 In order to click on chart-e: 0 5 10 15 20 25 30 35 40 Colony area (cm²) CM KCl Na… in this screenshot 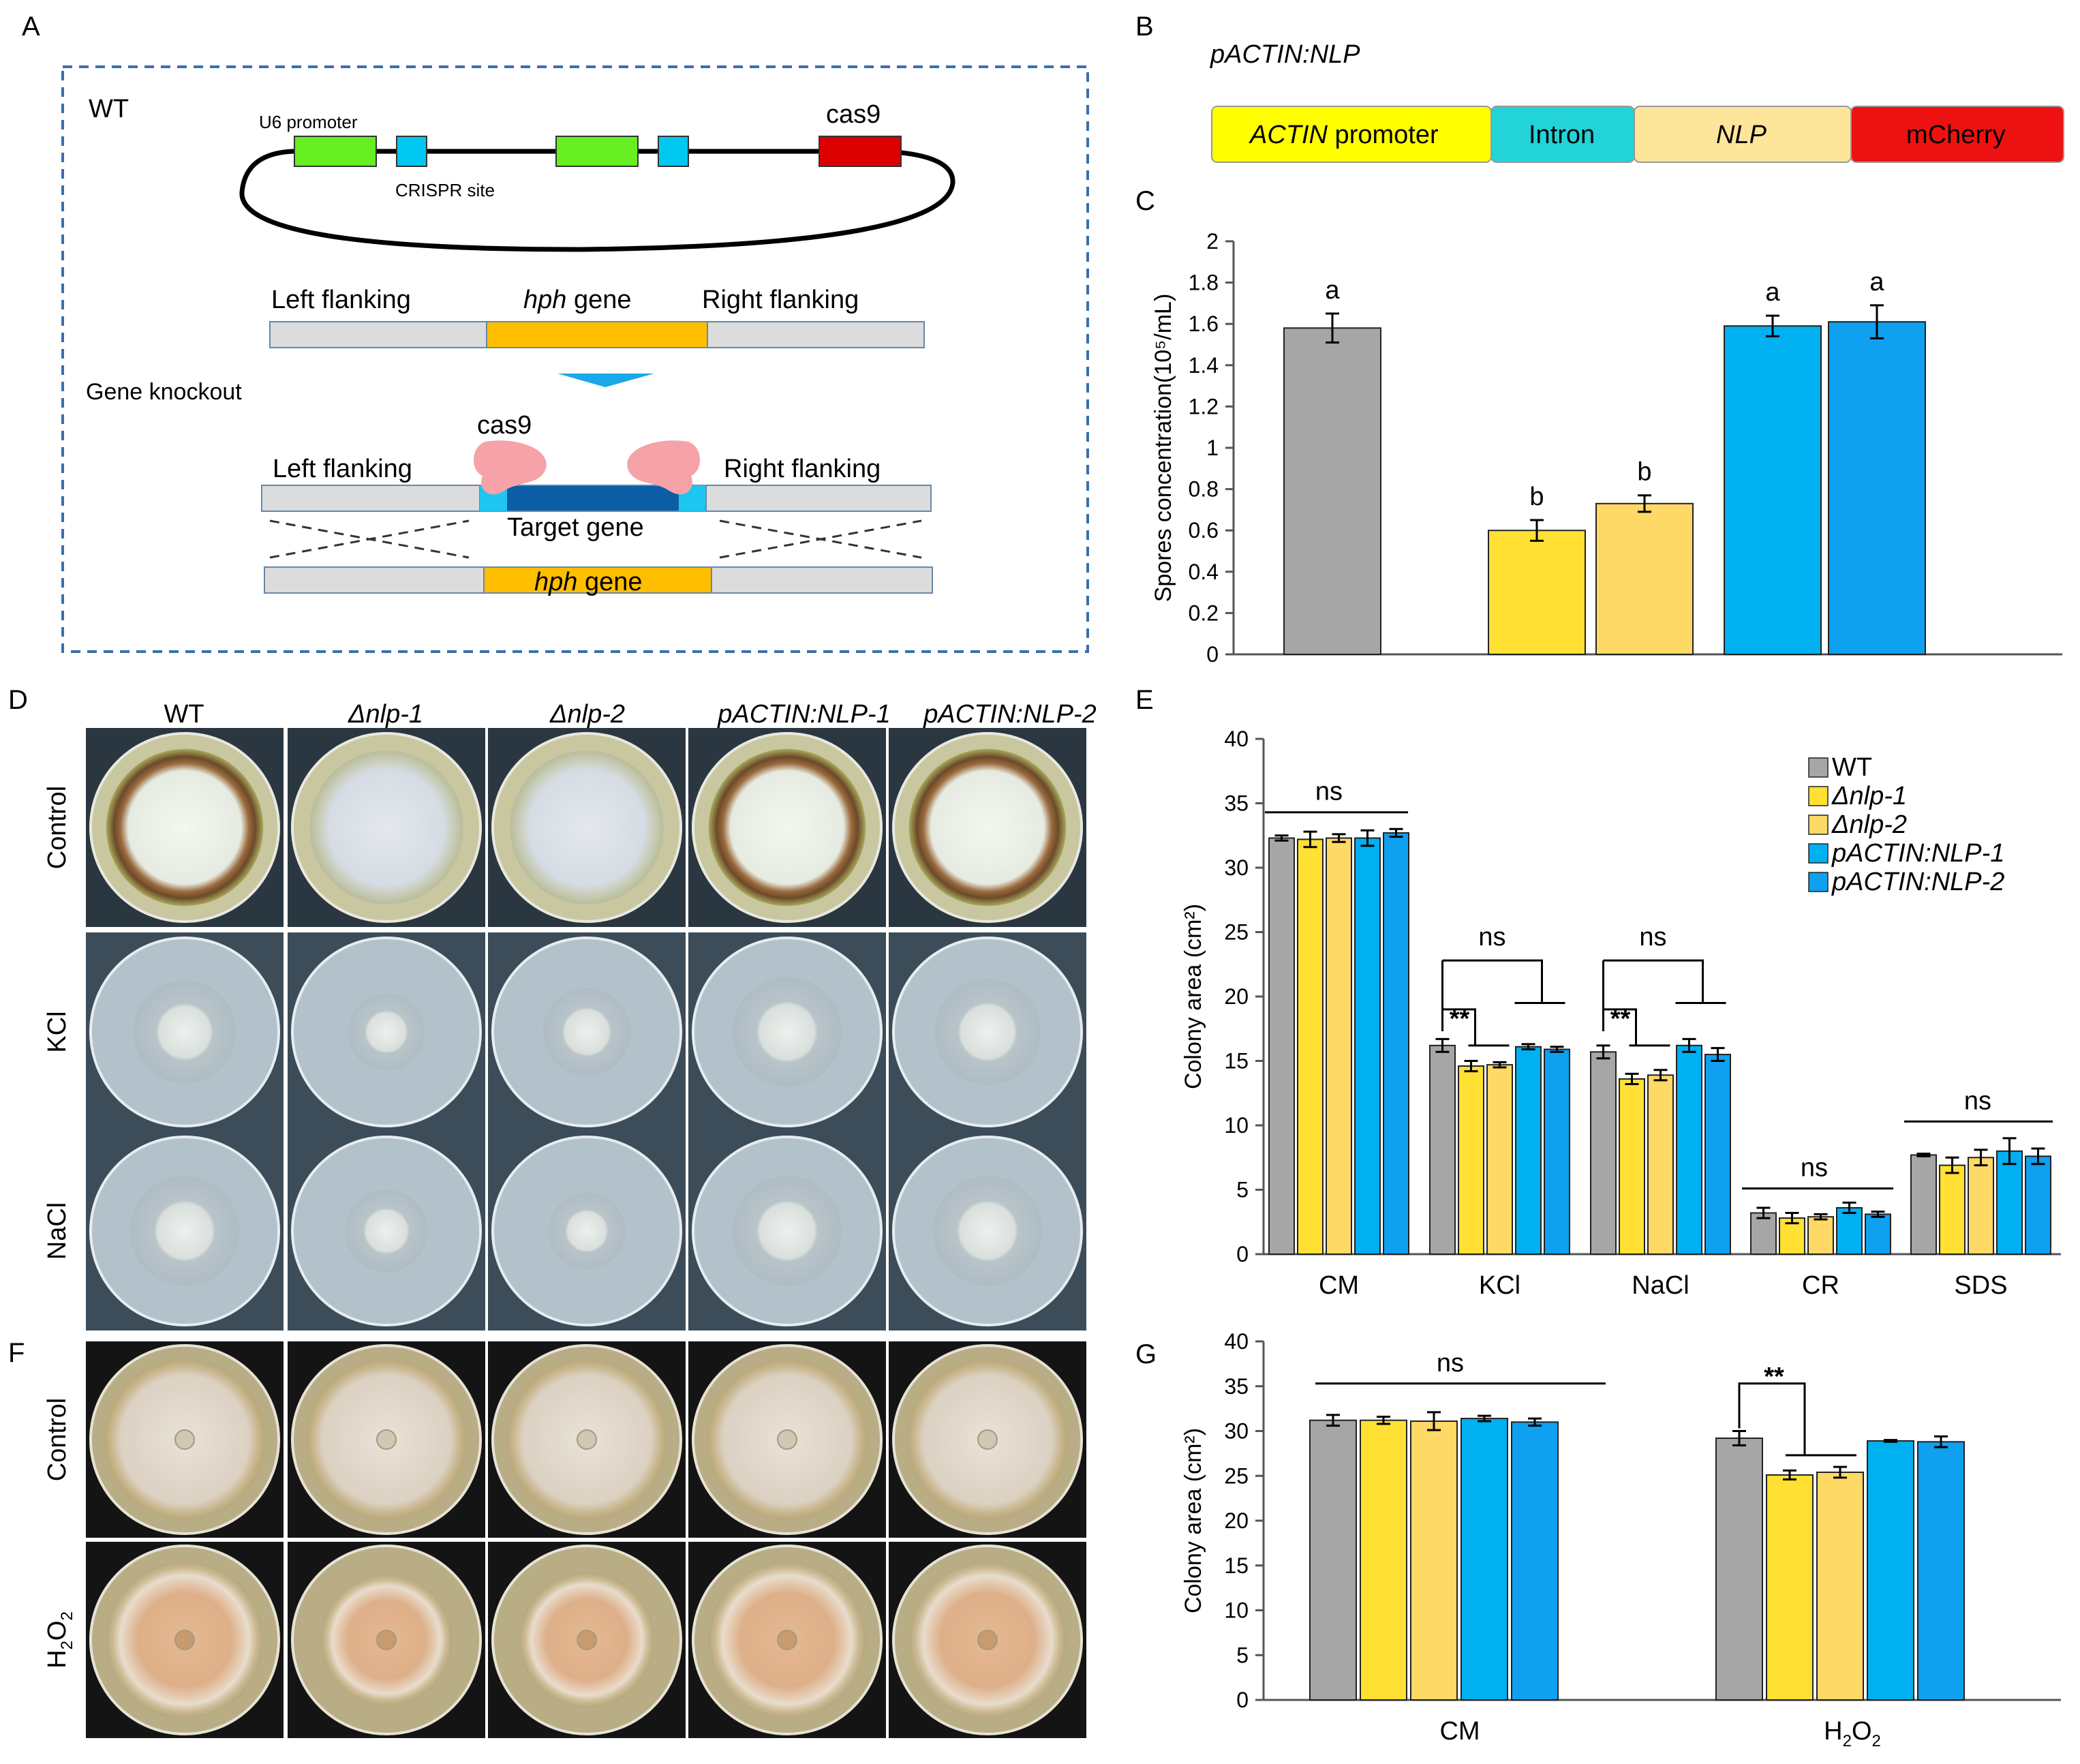, I will do `click(1620, 1013)`.